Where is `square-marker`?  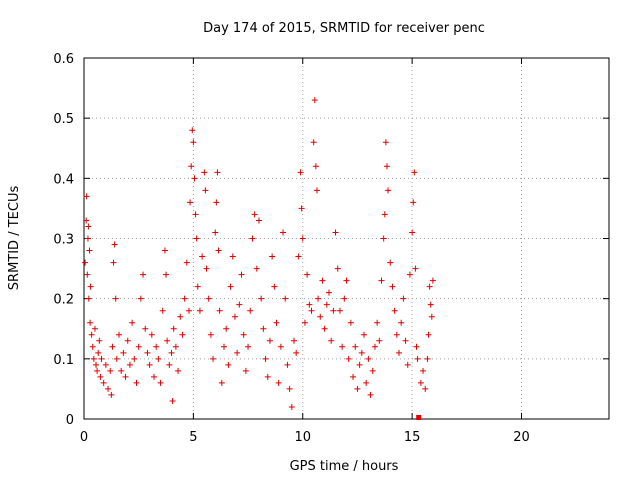
square-marker is located at coordinates (419, 417).